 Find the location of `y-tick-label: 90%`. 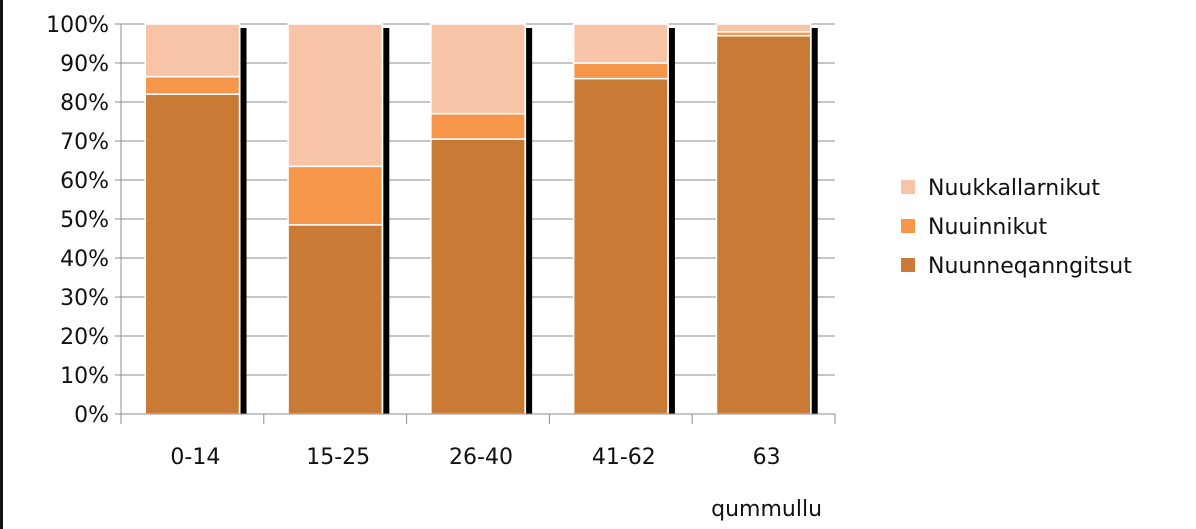

y-tick-label: 90% is located at coordinates (84, 64).